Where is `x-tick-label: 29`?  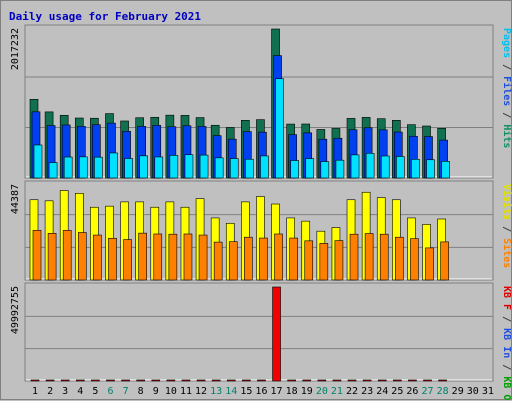
x-tick-label: 29 is located at coordinates (458, 391).